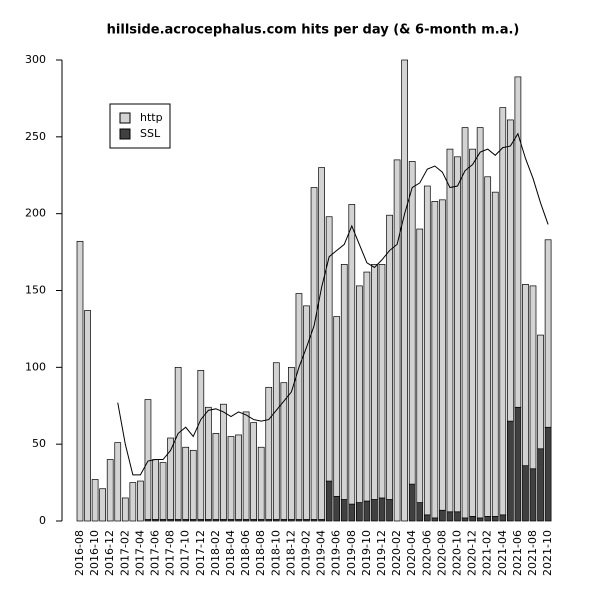 This screenshot has width=600, height=600. What do you see at coordinates (457, 553) in the screenshot?
I see `x-tick-label: 2020-10` at bounding box center [457, 553].